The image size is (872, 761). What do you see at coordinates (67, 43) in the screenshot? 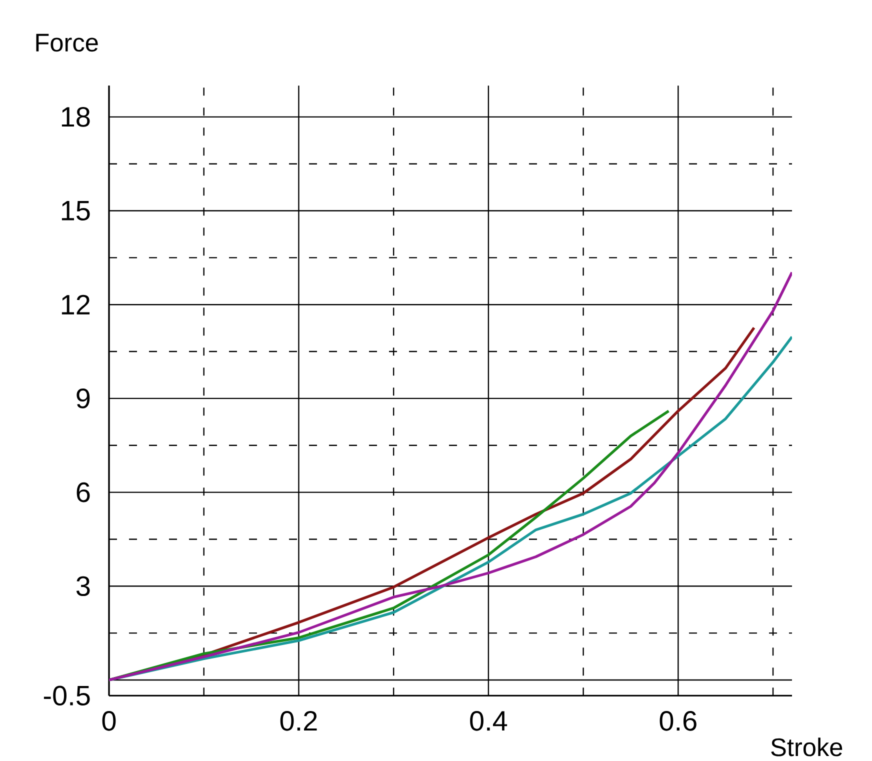
I see `y-axis-title: Force` at bounding box center [67, 43].